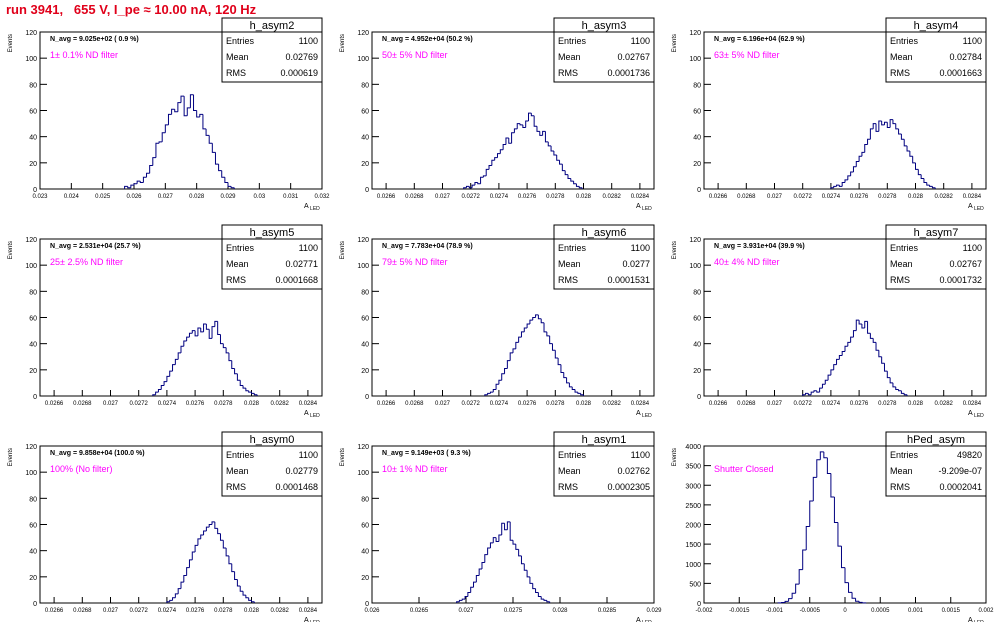 The height and width of the screenshot is (622, 996). Describe the element at coordinates (167, 611) in the screenshot. I see `x-tick-label: 0.0274` at that location.